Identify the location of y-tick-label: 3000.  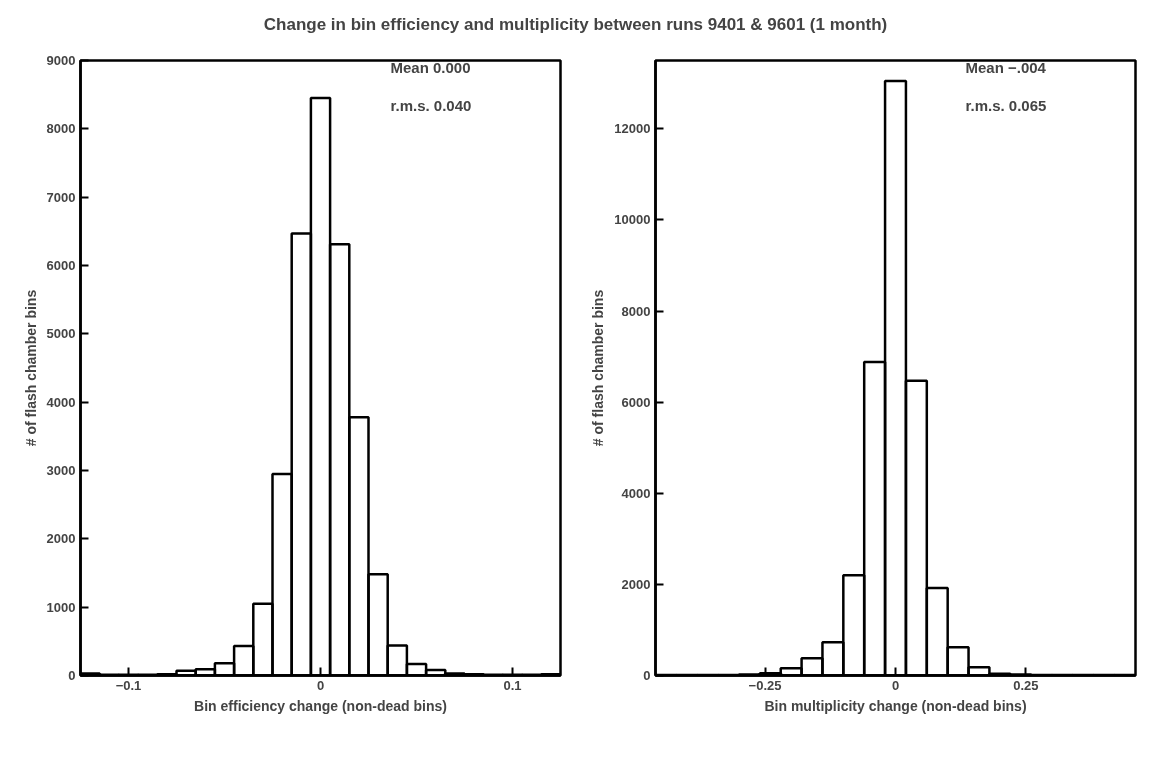
(61, 470).